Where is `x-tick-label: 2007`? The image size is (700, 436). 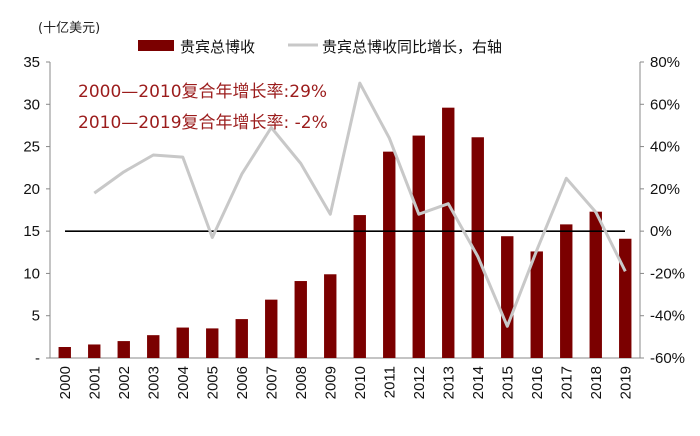
x-tick-label: 2007 is located at coordinates (271, 382).